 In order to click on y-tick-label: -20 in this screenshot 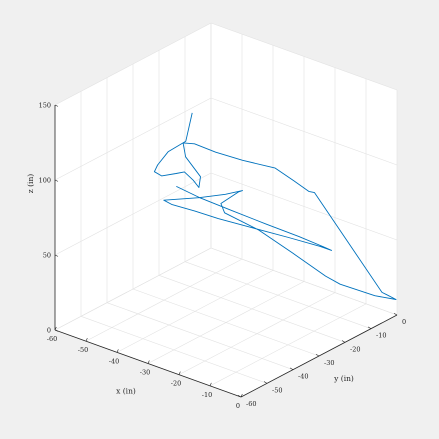, I will do `click(355, 349)`.